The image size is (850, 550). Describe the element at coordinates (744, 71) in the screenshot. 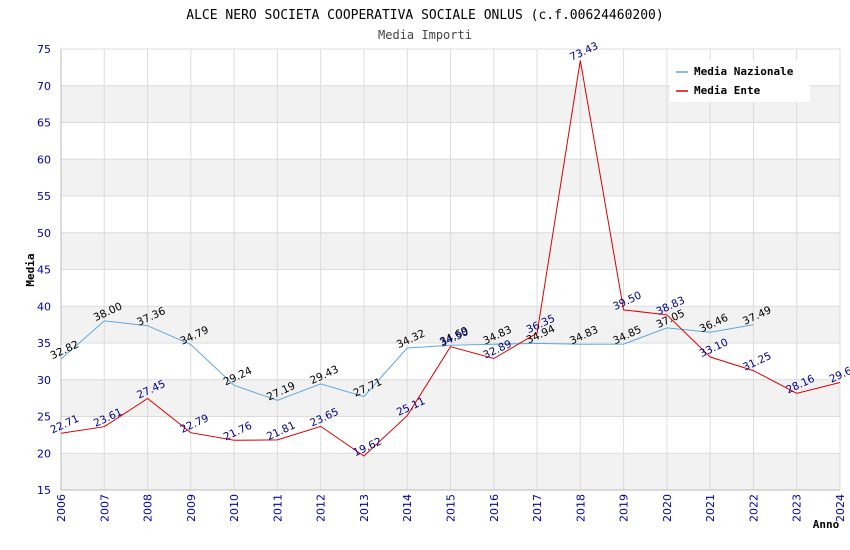

I see `legend-label-media-nazionale: Media Nazionale` at that location.